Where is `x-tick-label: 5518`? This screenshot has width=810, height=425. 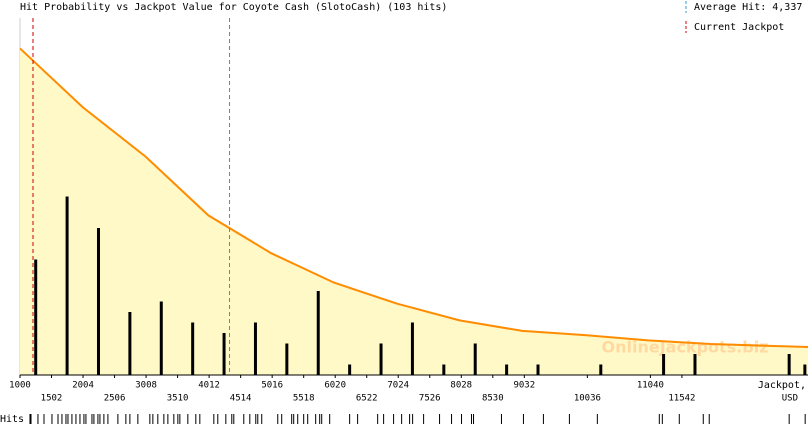 x-tick-label: 5518 is located at coordinates (304, 399).